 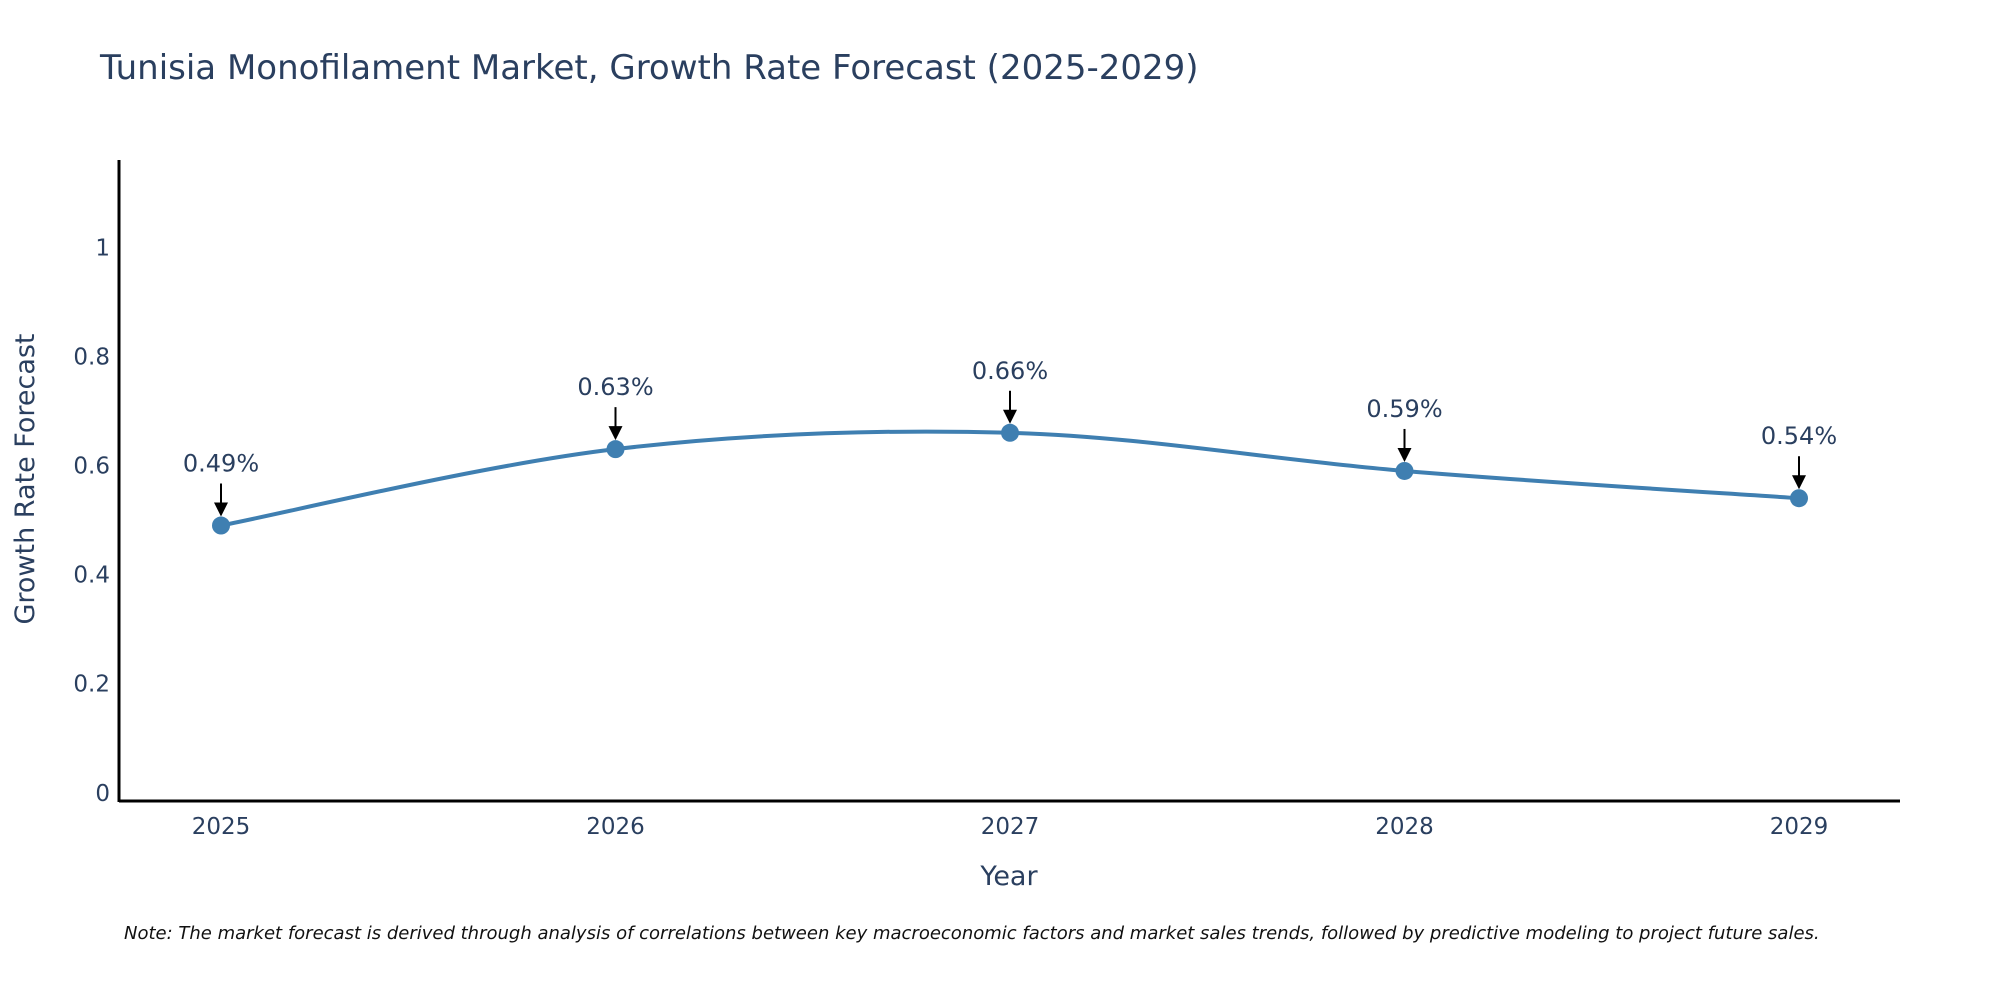 I want to click on y-tick-label: 0.4, so click(x=91, y=576).